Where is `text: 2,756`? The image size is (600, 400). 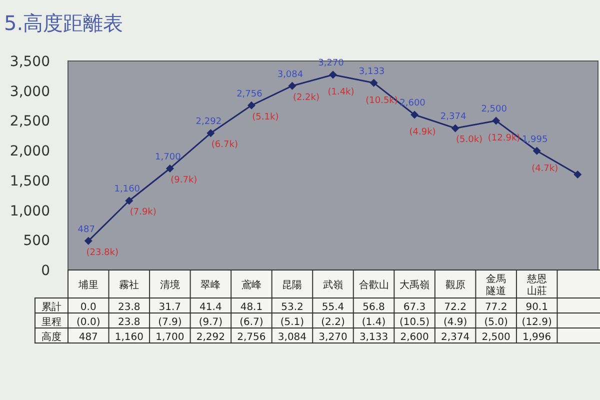 text: 2,756 is located at coordinates (251, 337).